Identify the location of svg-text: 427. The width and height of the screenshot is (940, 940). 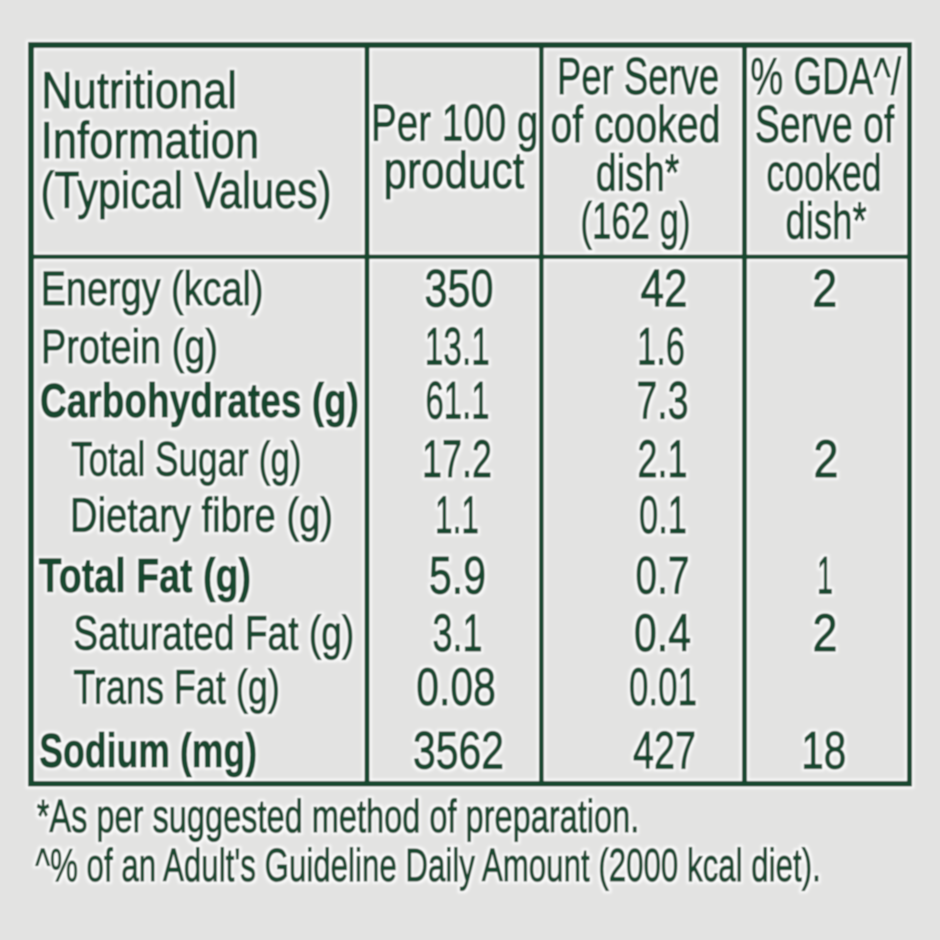
(664, 751).